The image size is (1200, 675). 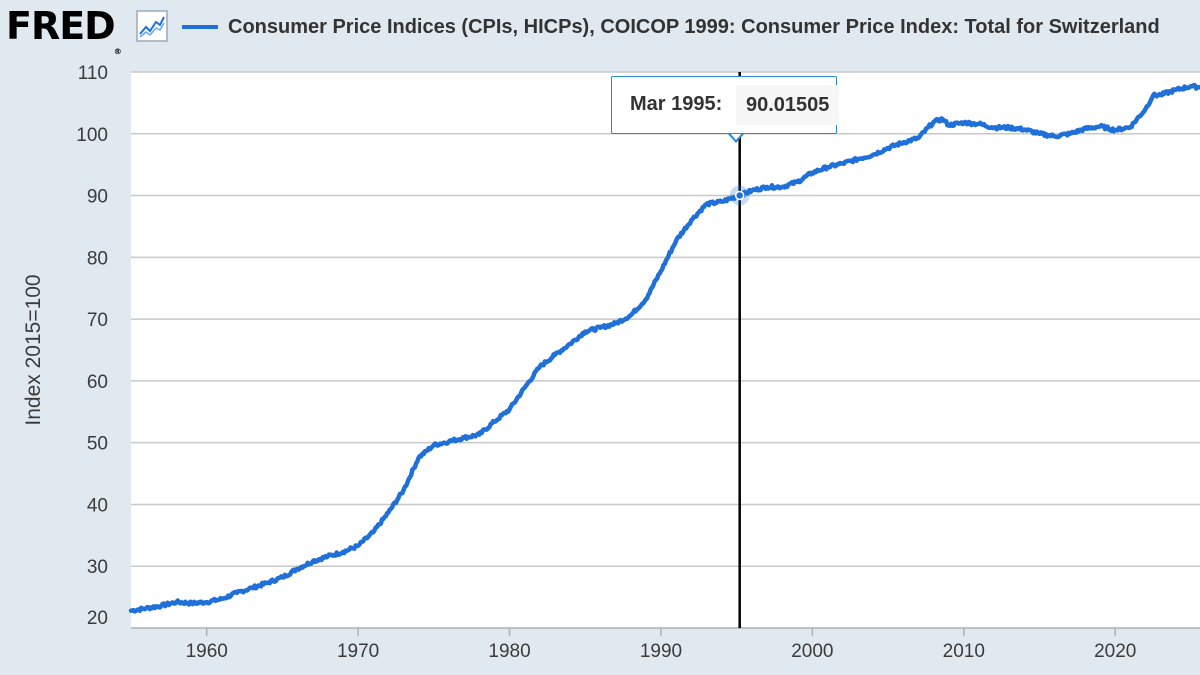 What do you see at coordinates (117, 51) in the screenshot?
I see `registered-mark: ®` at bounding box center [117, 51].